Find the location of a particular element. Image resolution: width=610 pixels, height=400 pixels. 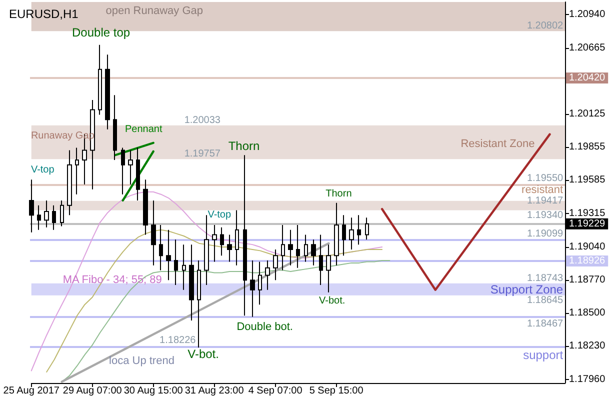

ref-line-label: 1.20420 is located at coordinates (587, 78).